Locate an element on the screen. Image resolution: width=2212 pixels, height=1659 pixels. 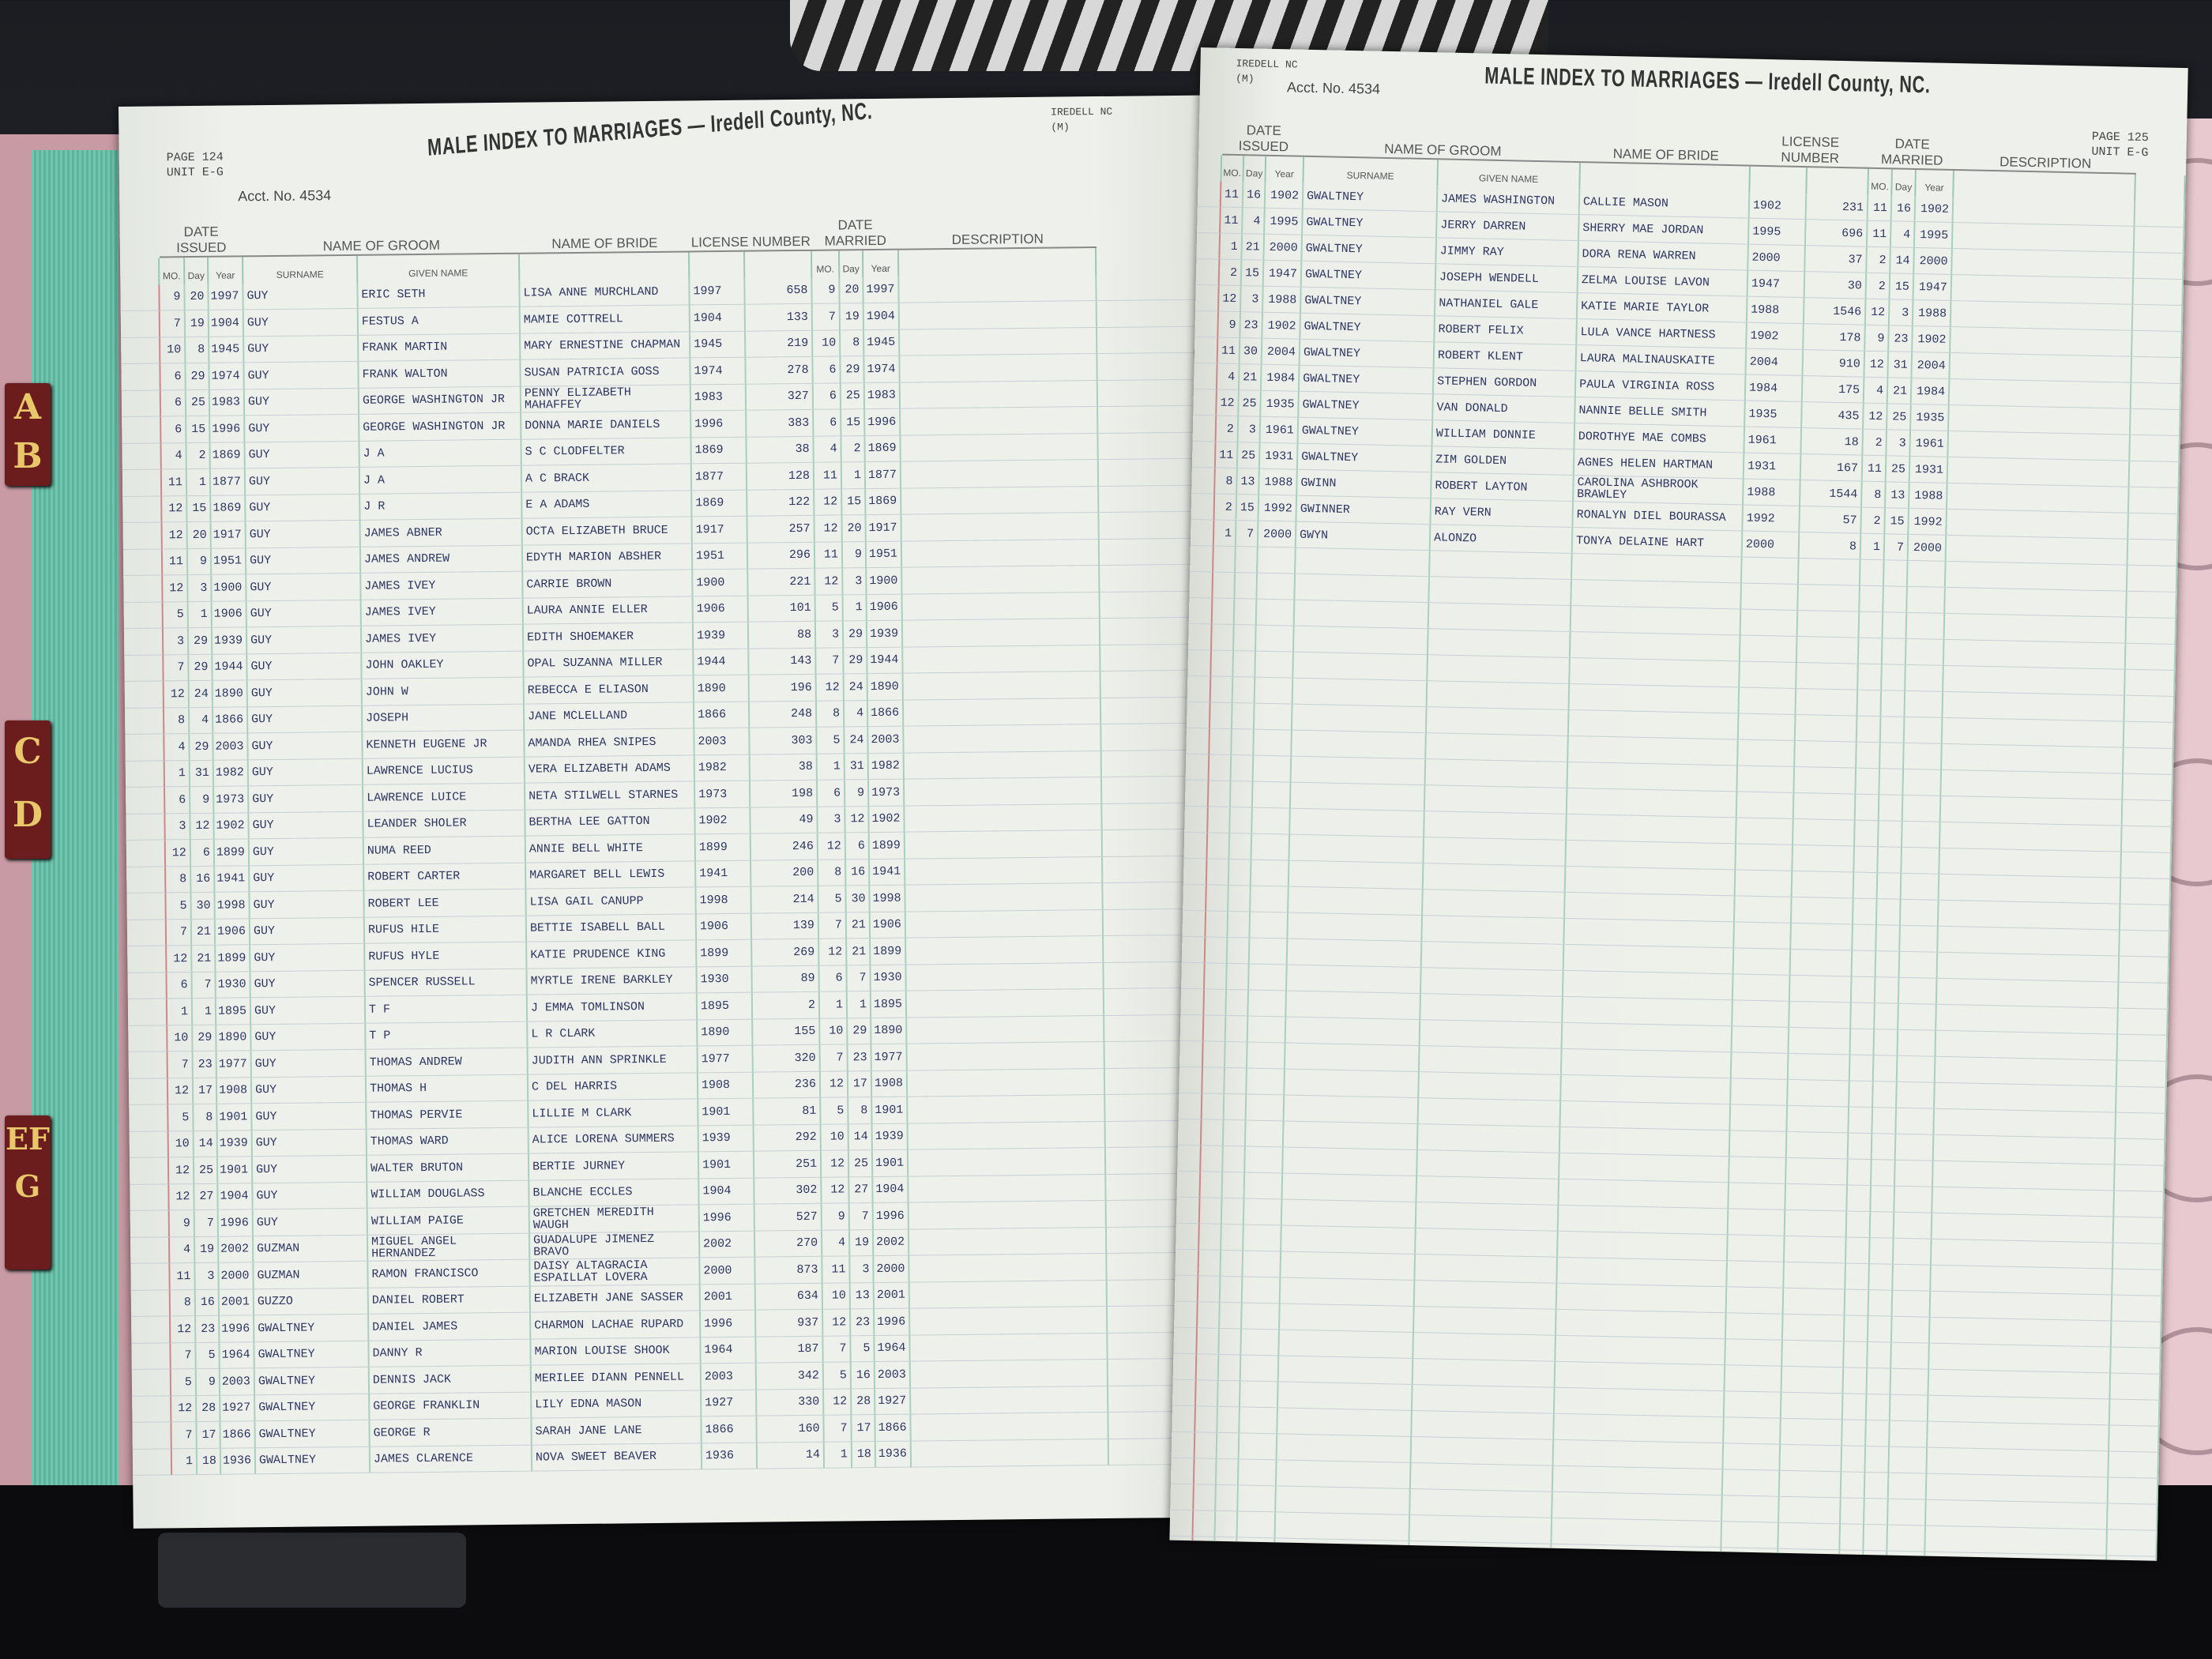
groom-given-name: ALONZO is located at coordinates (1502, 540).